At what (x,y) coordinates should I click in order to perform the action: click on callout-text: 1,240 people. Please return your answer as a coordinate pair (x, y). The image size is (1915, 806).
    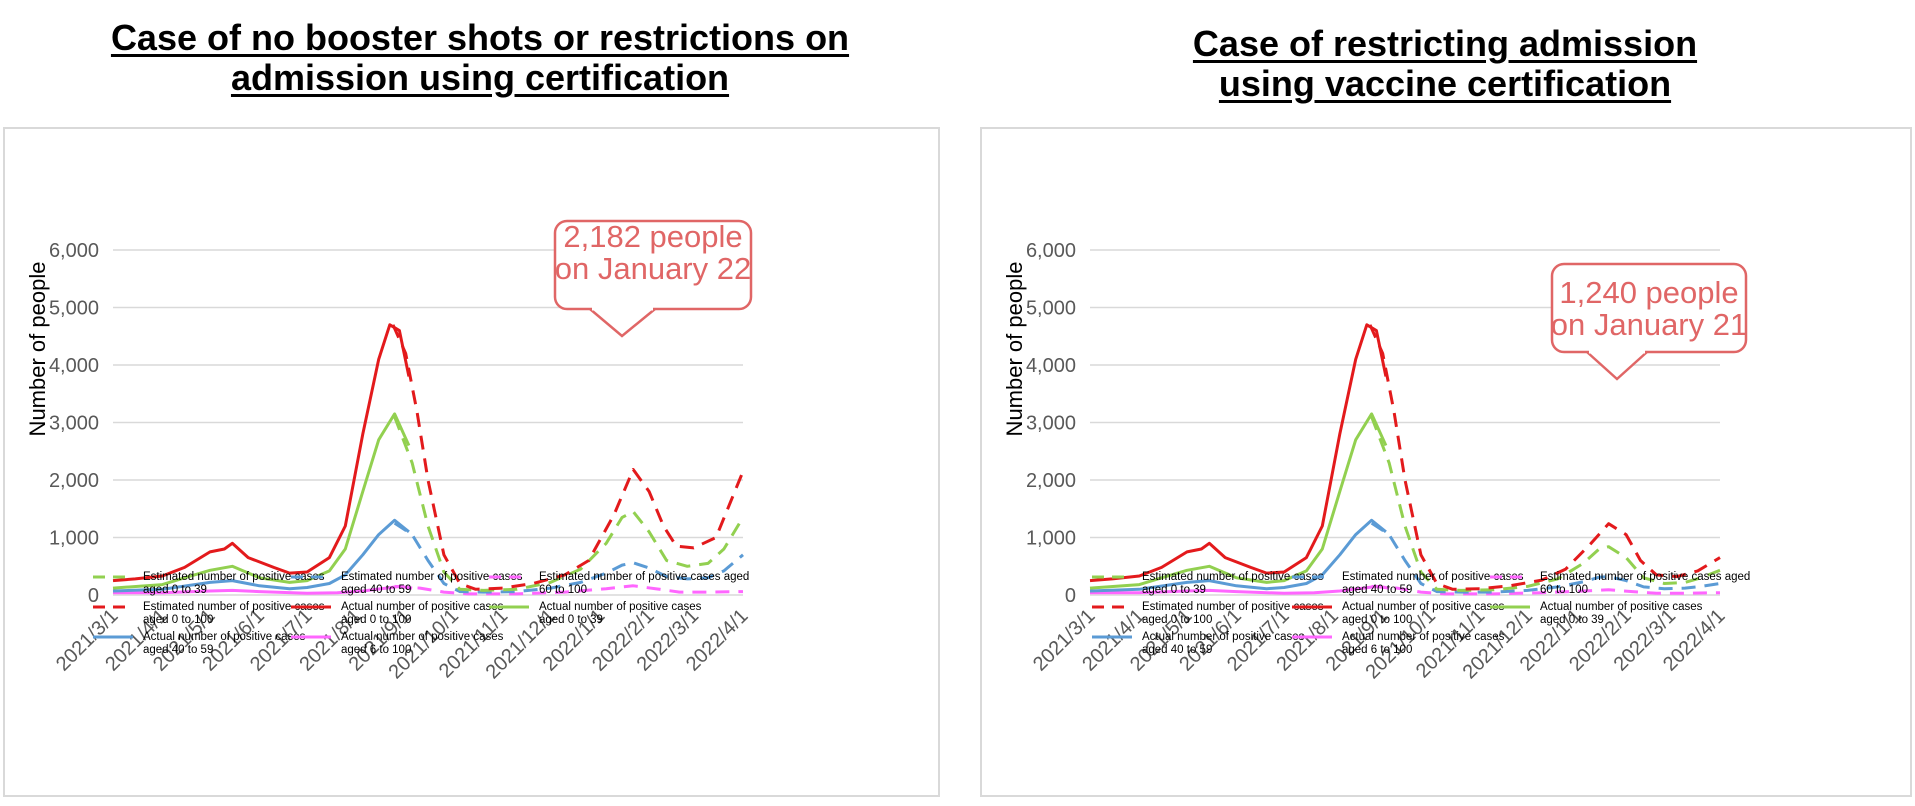
    Looking at the image, I should click on (1648, 292).